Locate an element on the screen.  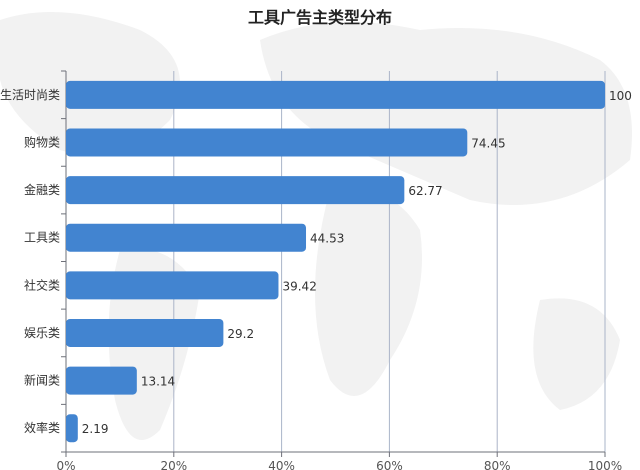
y-category-label: 社交类 is located at coordinates (42, 284).